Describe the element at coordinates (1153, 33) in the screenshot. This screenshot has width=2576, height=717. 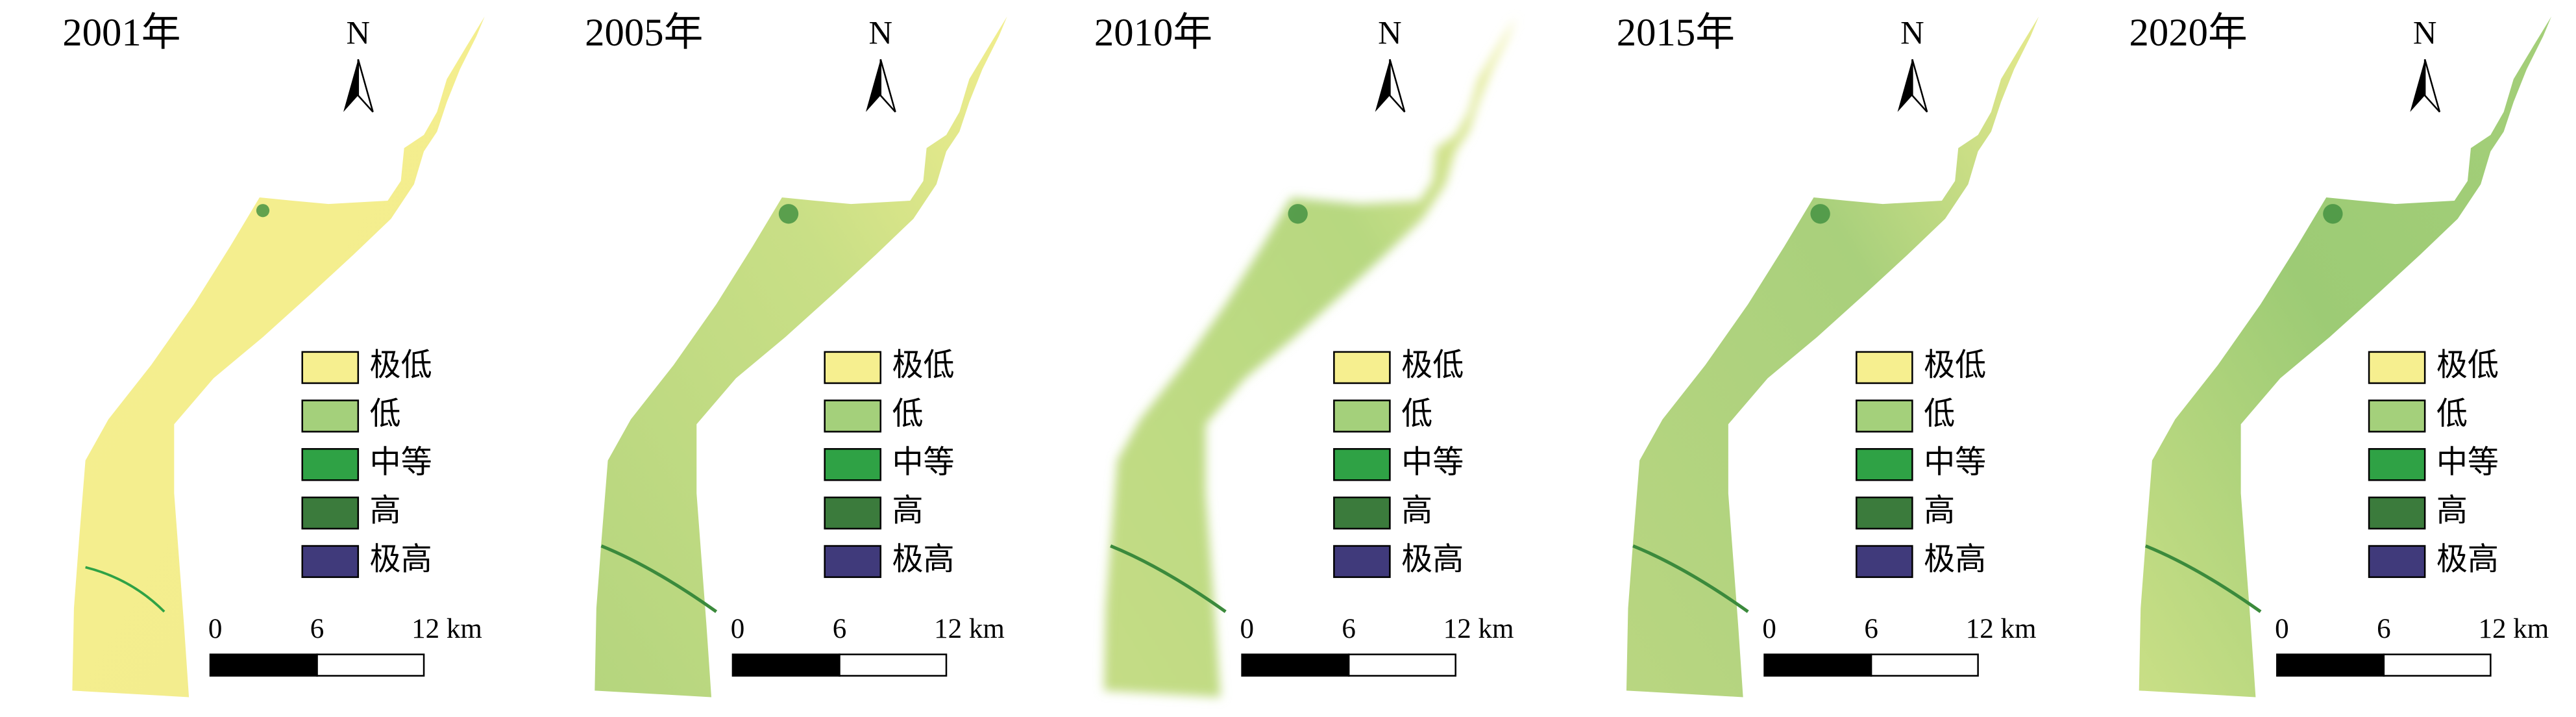
I see `panel-title: 2010年` at that location.